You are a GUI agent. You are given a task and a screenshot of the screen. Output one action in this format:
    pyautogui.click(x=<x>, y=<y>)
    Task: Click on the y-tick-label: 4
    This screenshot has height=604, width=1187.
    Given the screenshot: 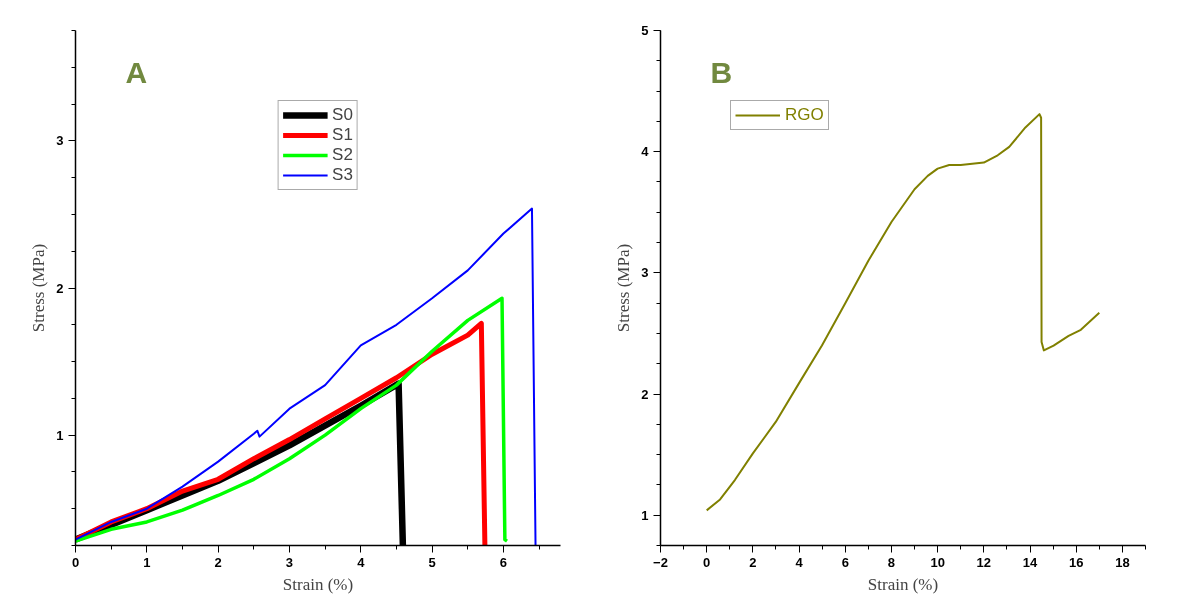 What is the action you would take?
    pyautogui.click(x=645, y=152)
    